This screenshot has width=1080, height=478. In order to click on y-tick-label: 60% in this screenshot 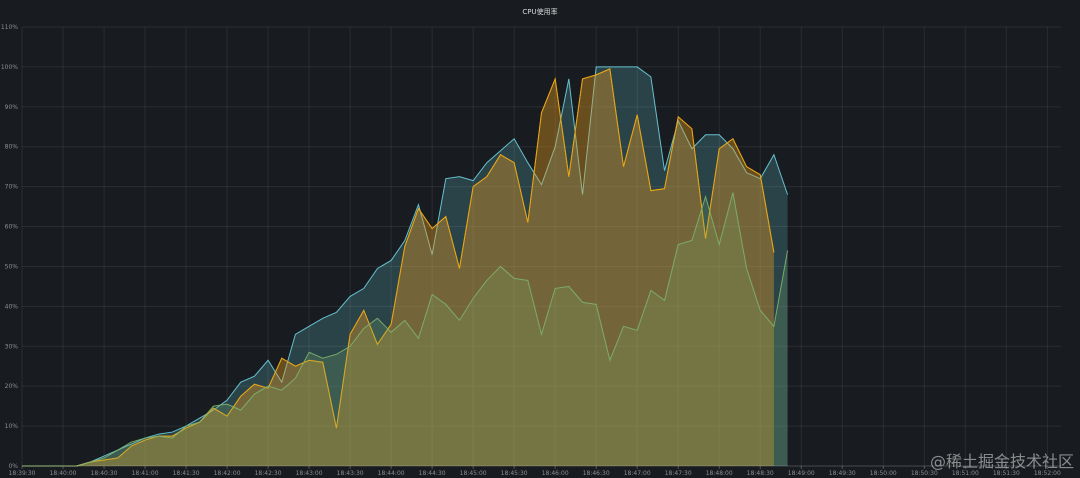, I will do `click(12, 227)`.